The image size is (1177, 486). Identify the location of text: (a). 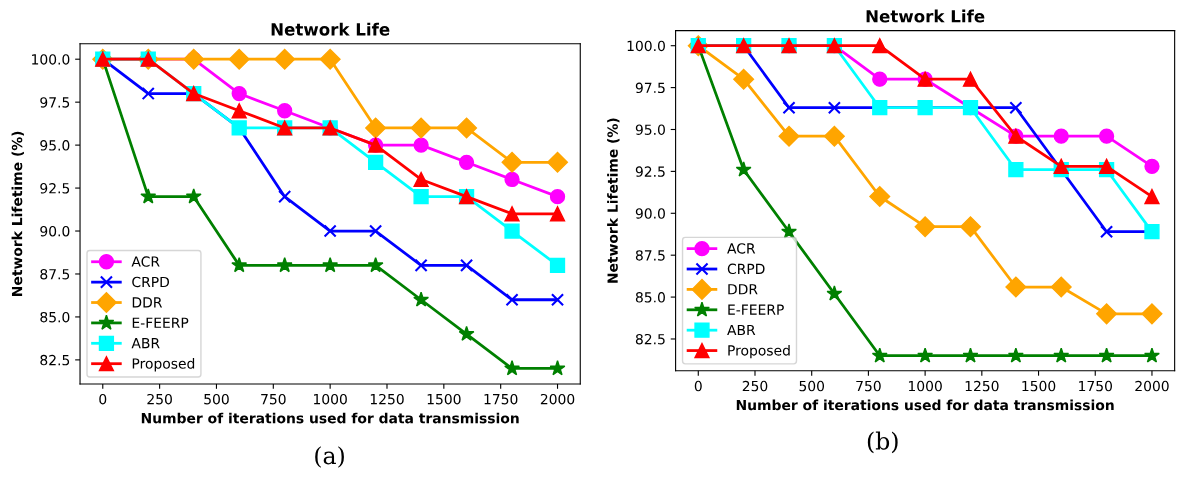
(329, 457).